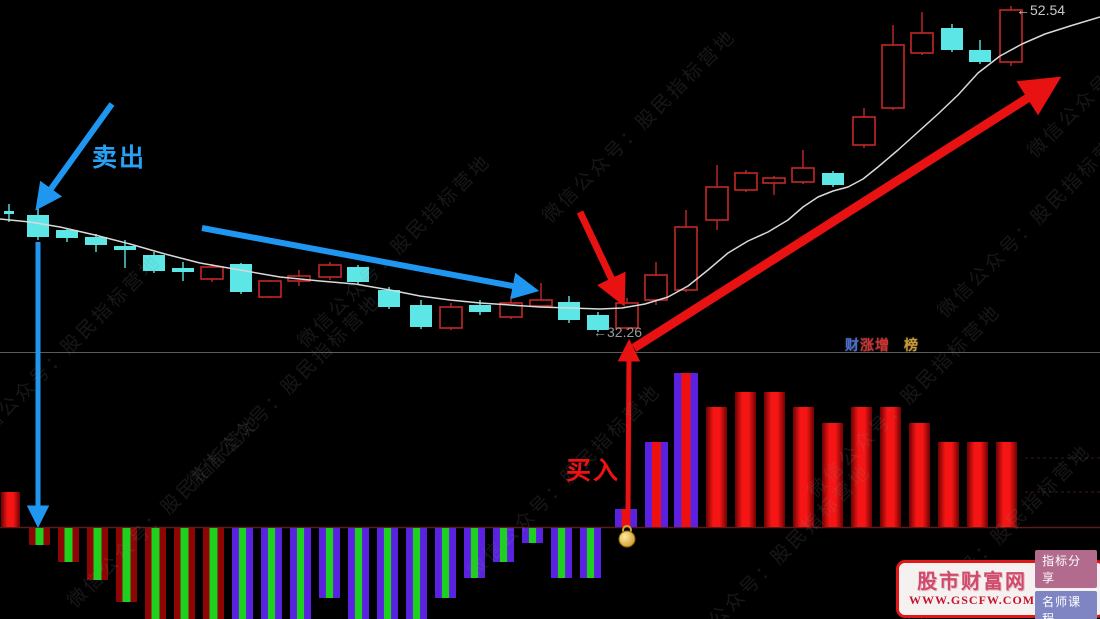  Describe the element at coordinates (119, 158) in the screenshot. I see `sell-annotation-label: 卖出` at that location.